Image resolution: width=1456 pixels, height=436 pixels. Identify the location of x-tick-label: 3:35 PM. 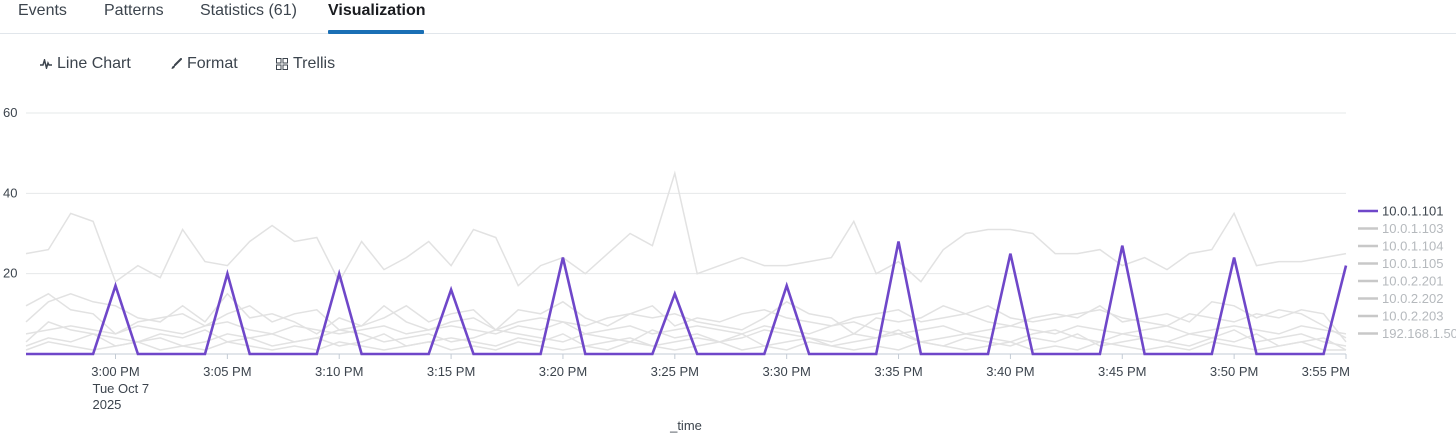
(898, 371).